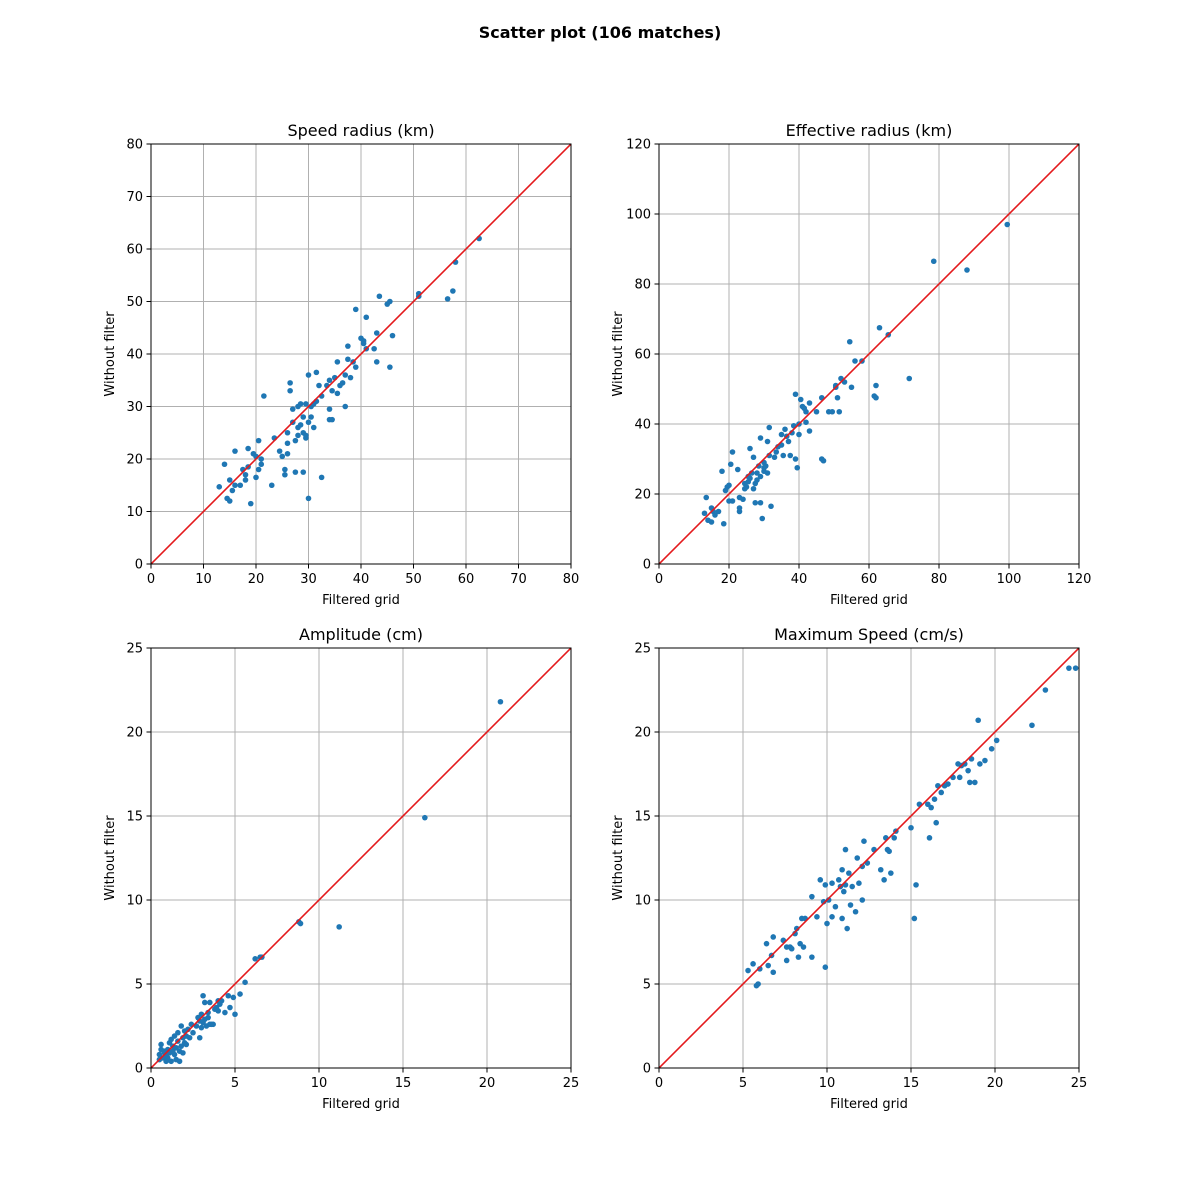 The height and width of the screenshot is (1200, 1200). Describe the element at coordinates (361, 579) in the screenshot. I see `x-tick-label: 40` at that location.